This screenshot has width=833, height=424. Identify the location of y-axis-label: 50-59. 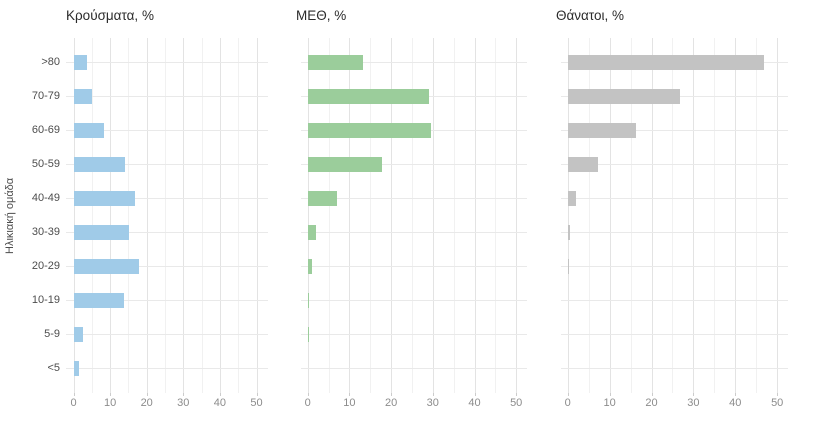
(45, 164).